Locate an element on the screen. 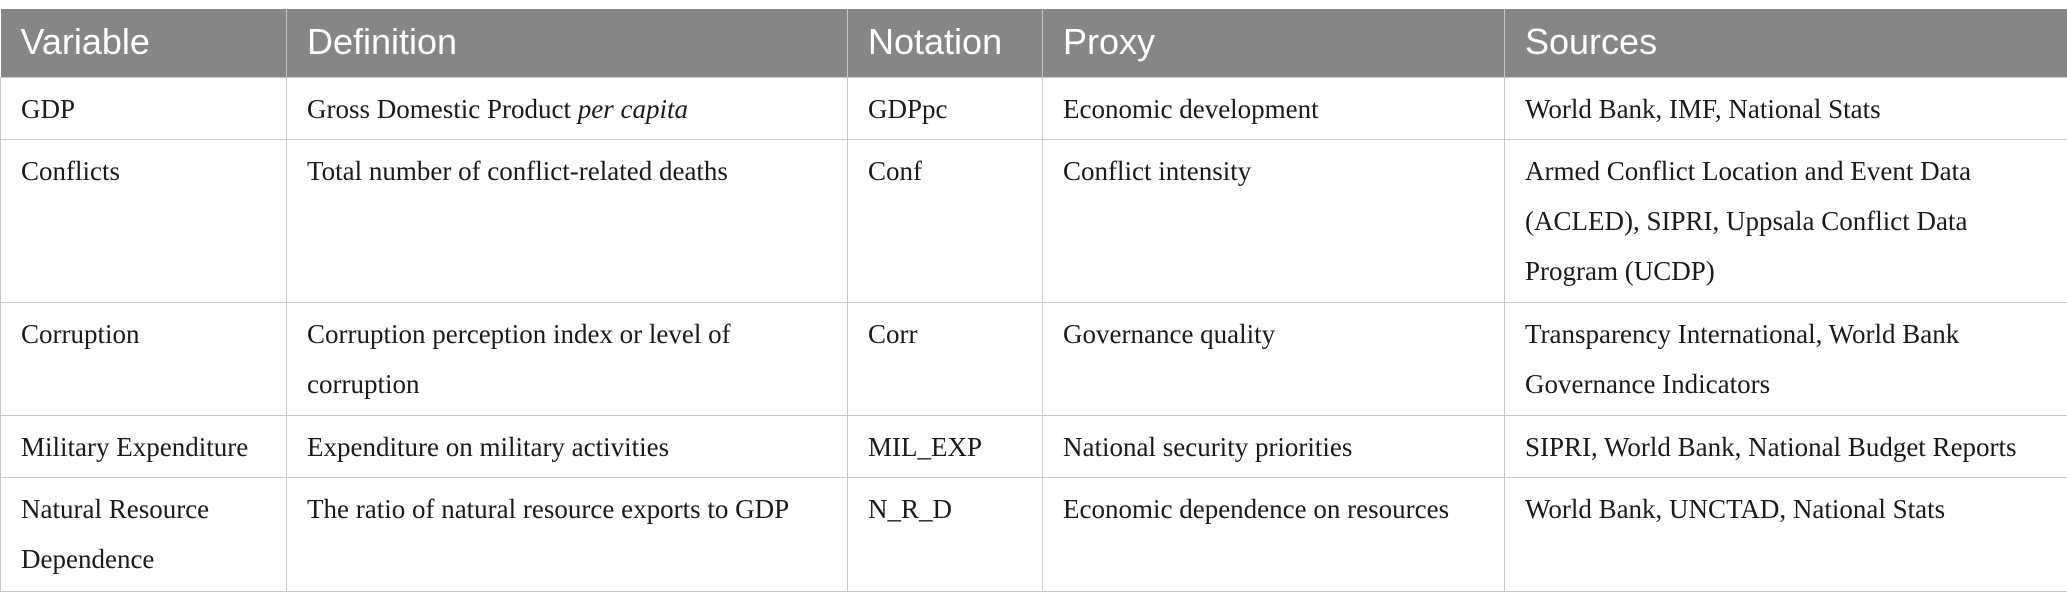 This screenshot has height=602, width=2067. cell-variable: Military Expenditure is located at coordinates (143, 446).